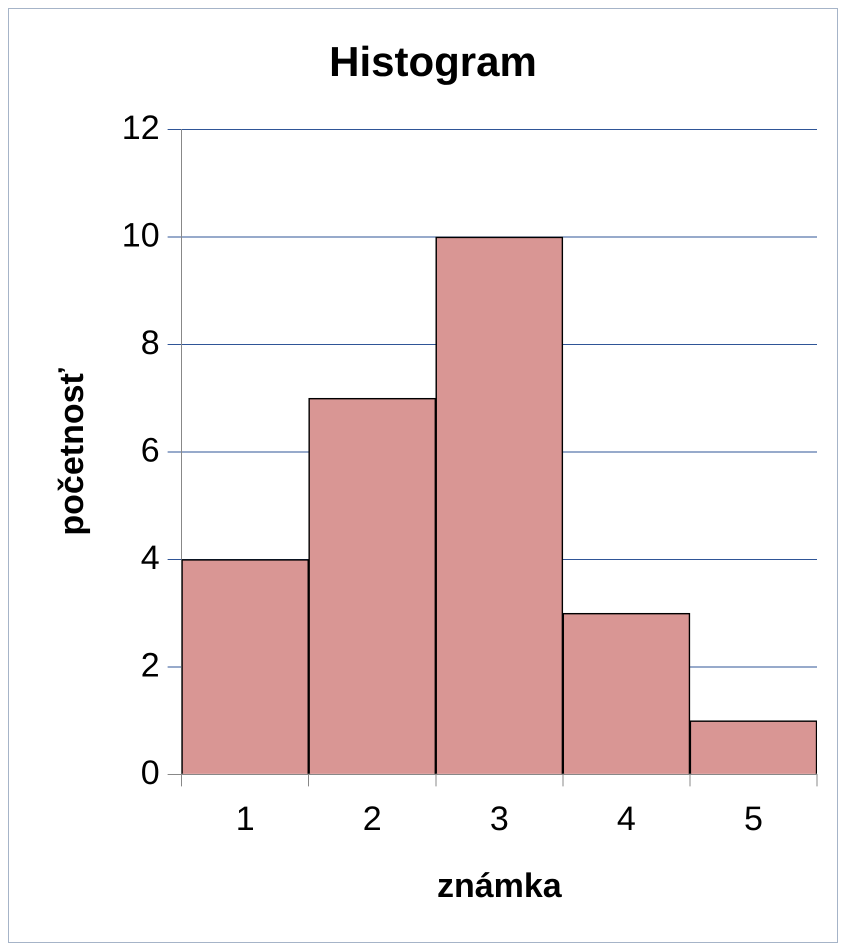  I want to click on x-tick-label: 5, so click(753, 819).